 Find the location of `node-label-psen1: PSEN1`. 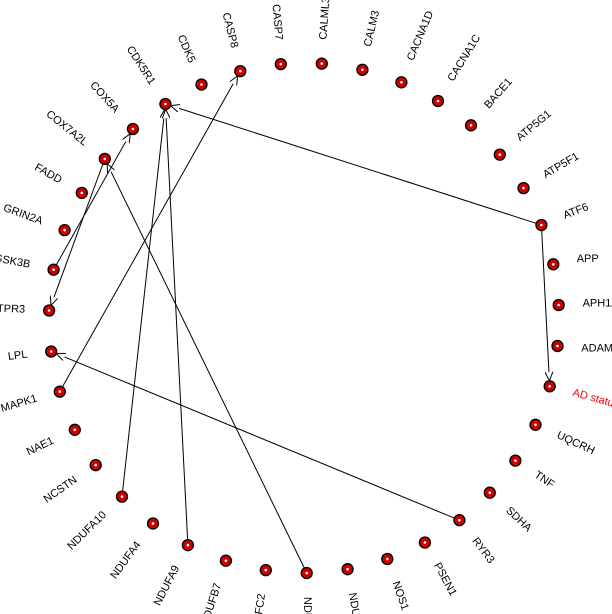

node-label-psen1: PSEN1 is located at coordinates (445, 579).